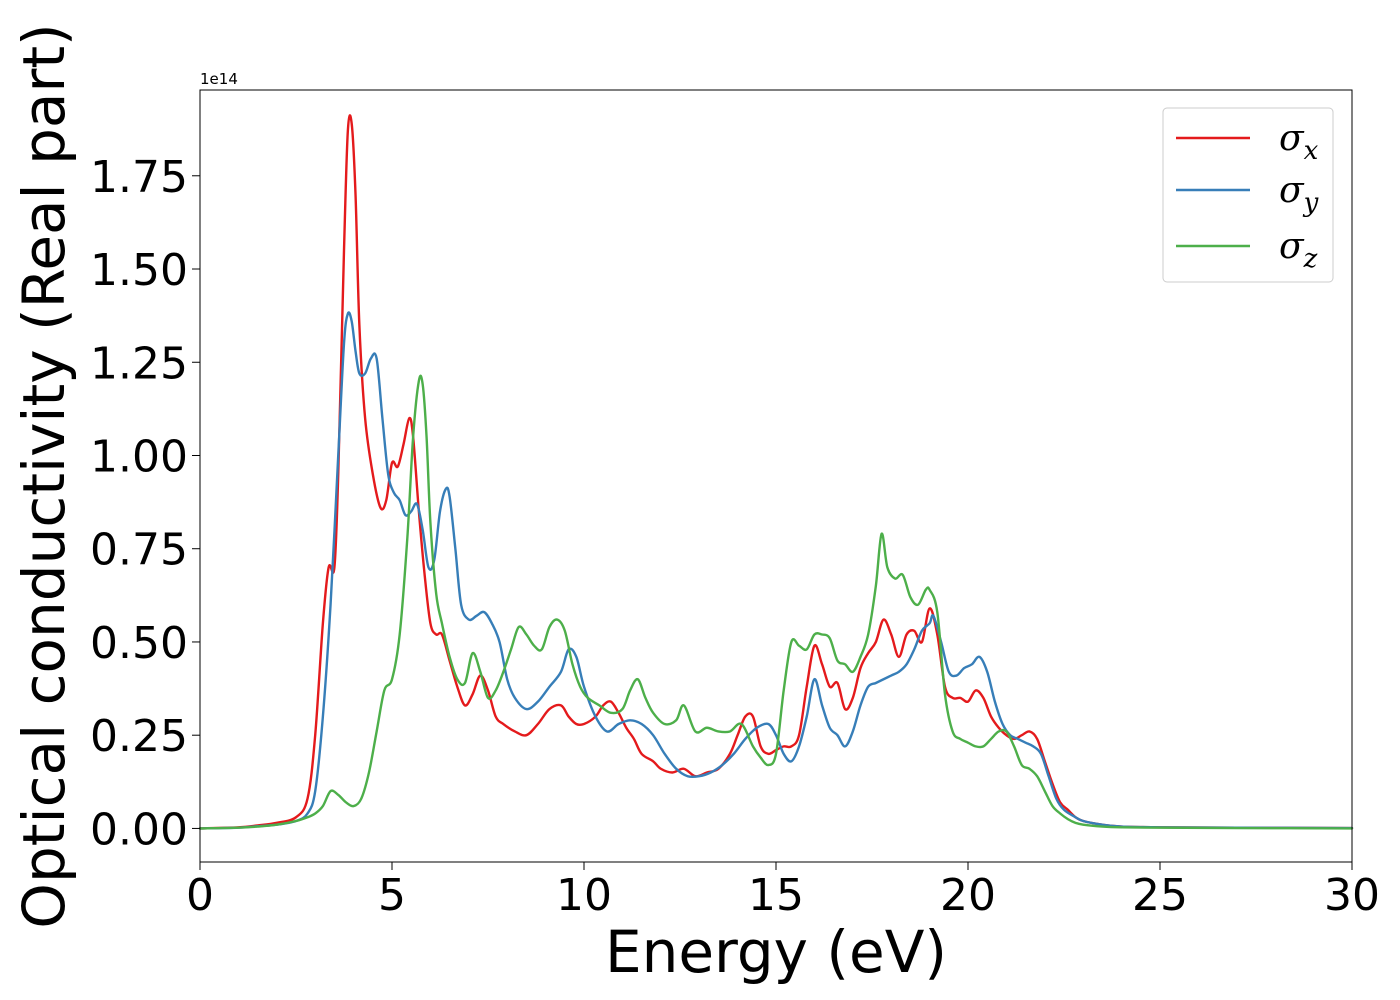  What do you see at coordinates (392, 895) in the screenshot?
I see `x-tick-label: 5` at bounding box center [392, 895].